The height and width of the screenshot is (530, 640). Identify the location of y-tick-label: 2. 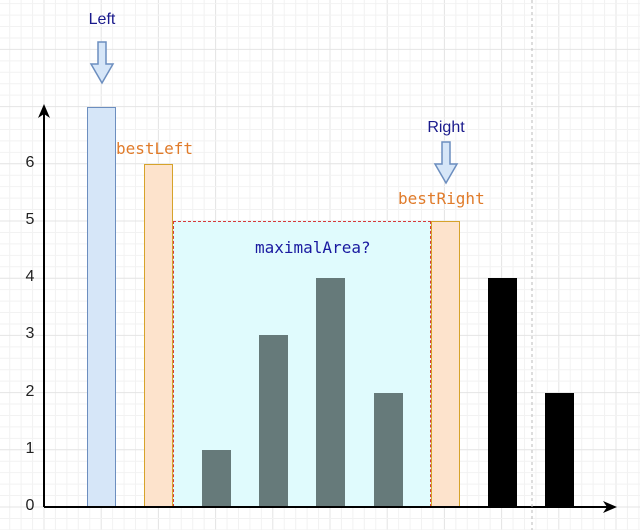
(30, 391).